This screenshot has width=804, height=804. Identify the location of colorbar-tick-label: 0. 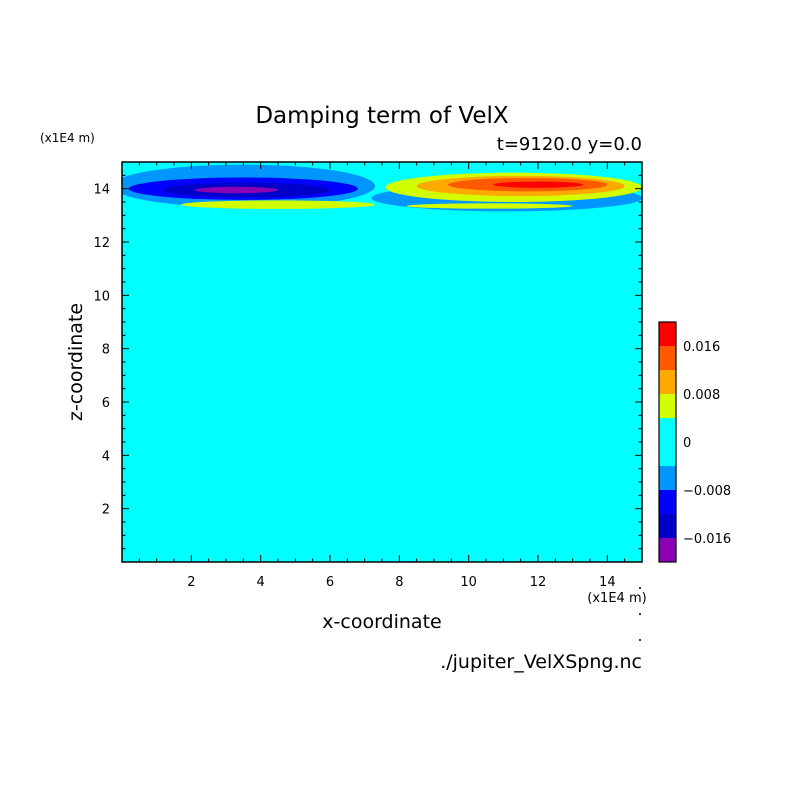
(687, 443).